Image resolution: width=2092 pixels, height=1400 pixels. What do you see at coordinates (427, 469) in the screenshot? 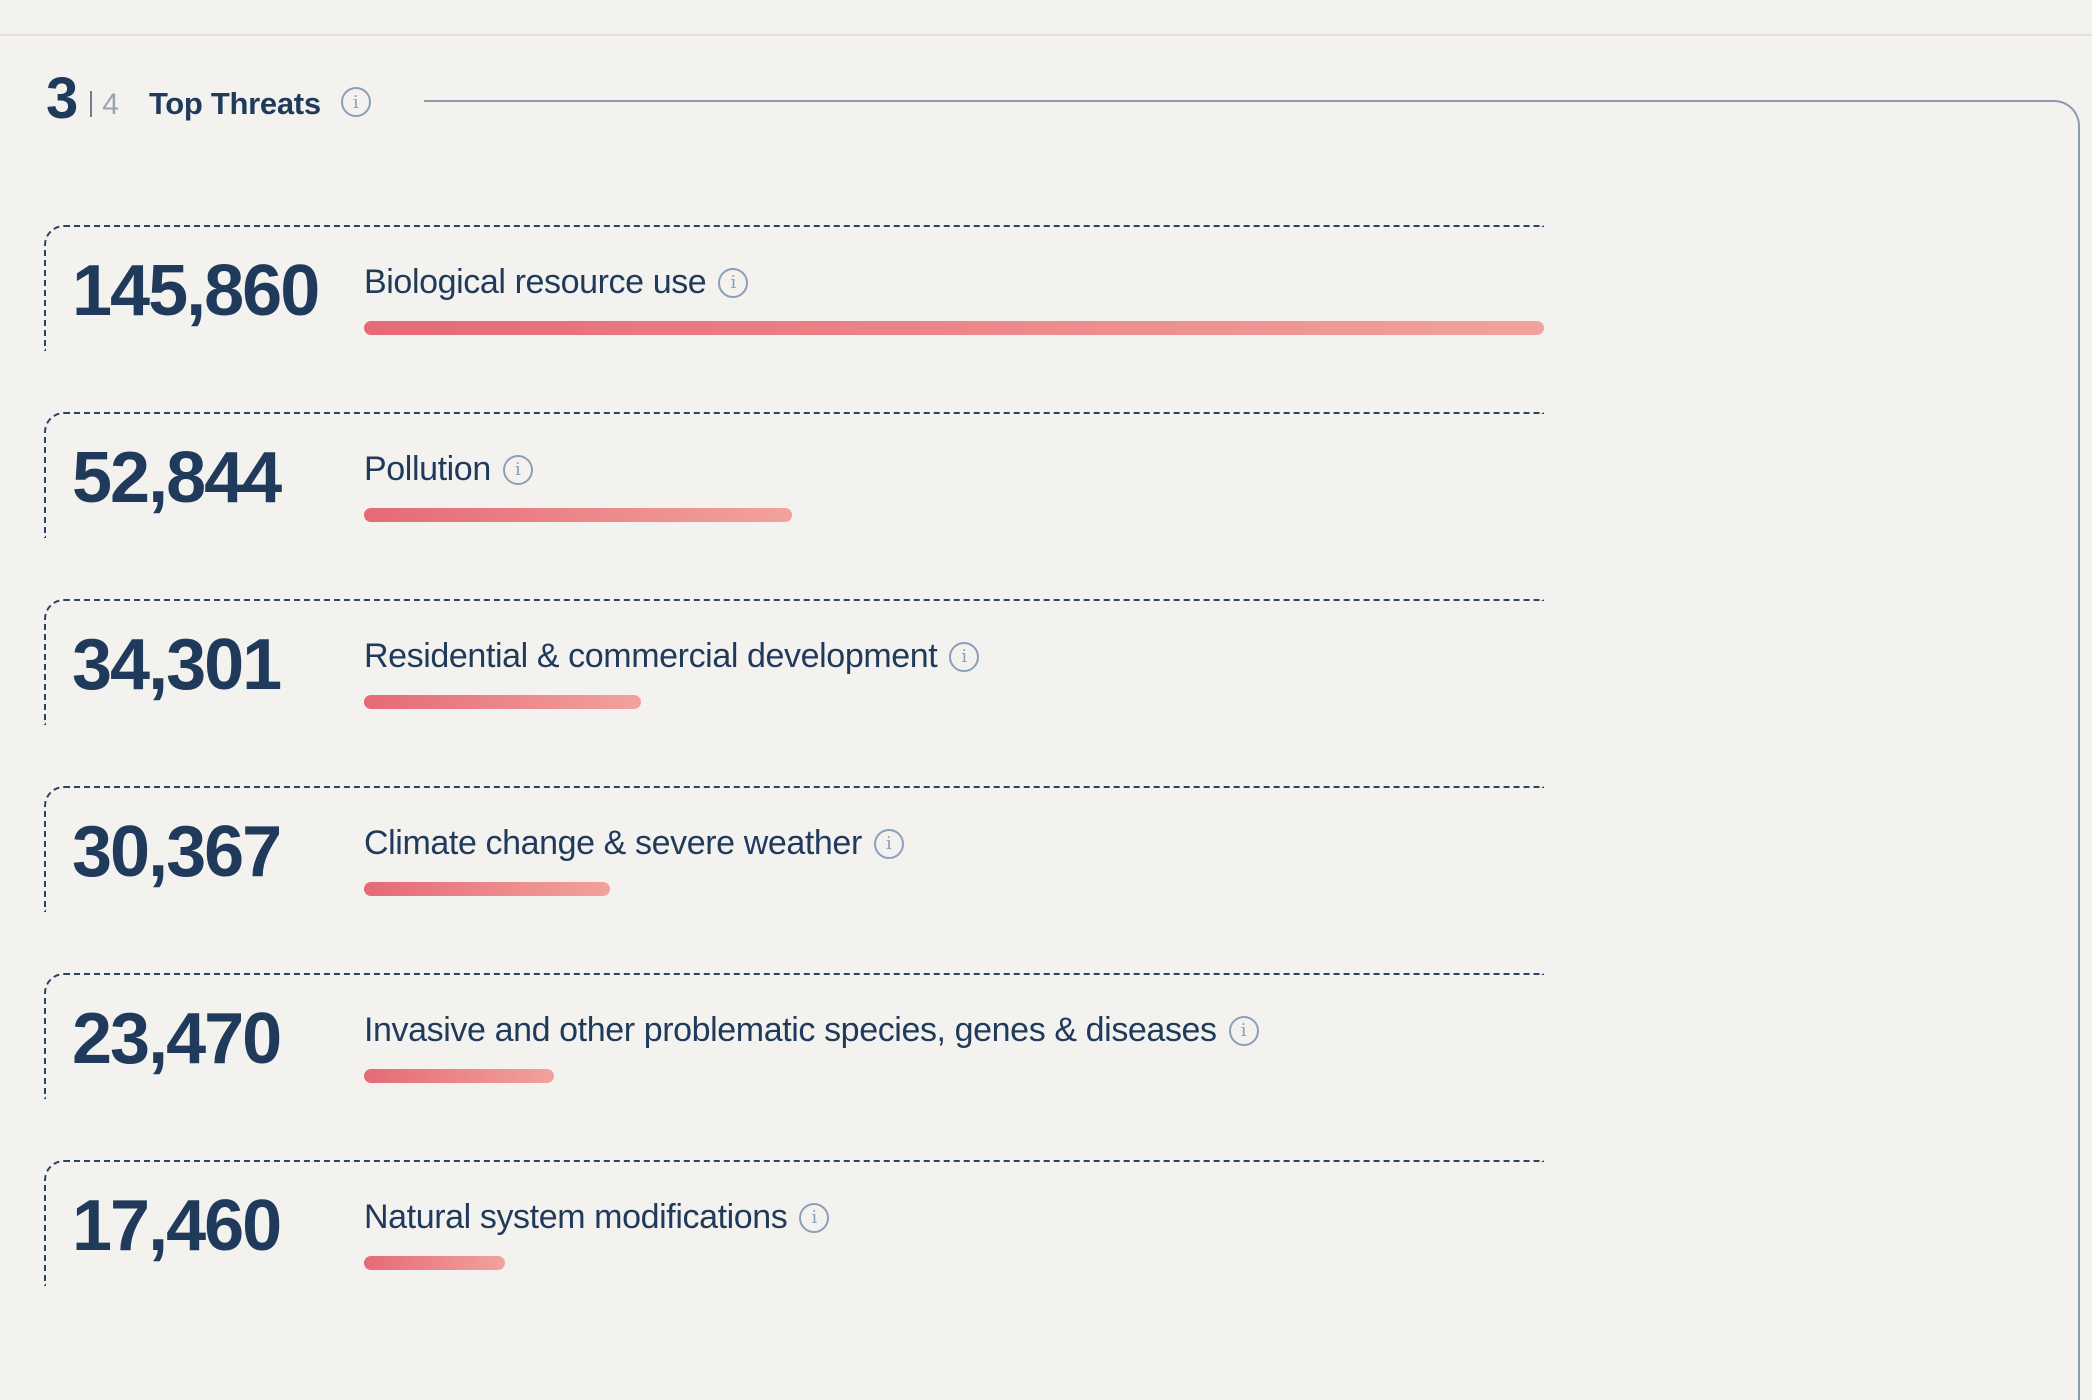
I see `threat-label: Pollution` at bounding box center [427, 469].